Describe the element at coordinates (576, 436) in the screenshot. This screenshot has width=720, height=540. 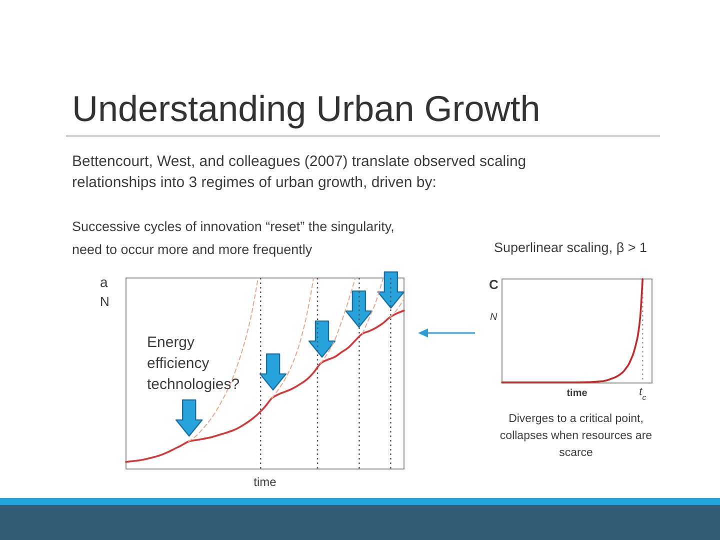
I see `text: Diverges to a critical point, collapses when resources are scarce` at that location.